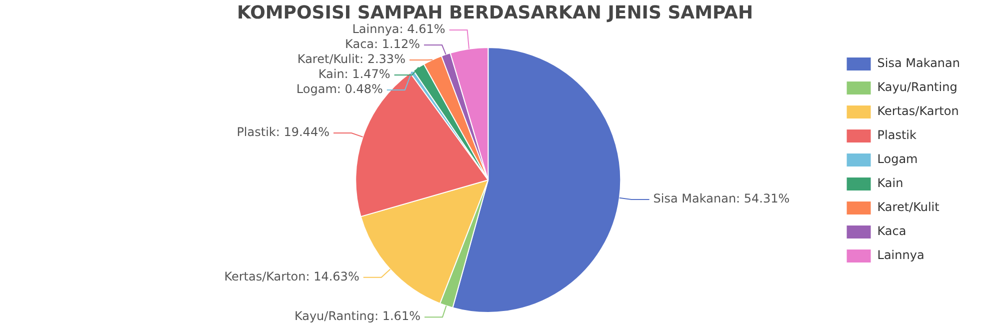 The height and width of the screenshot is (329, 990). I want to click on data-label: Plastik: 19.44%, so click(283, 132).